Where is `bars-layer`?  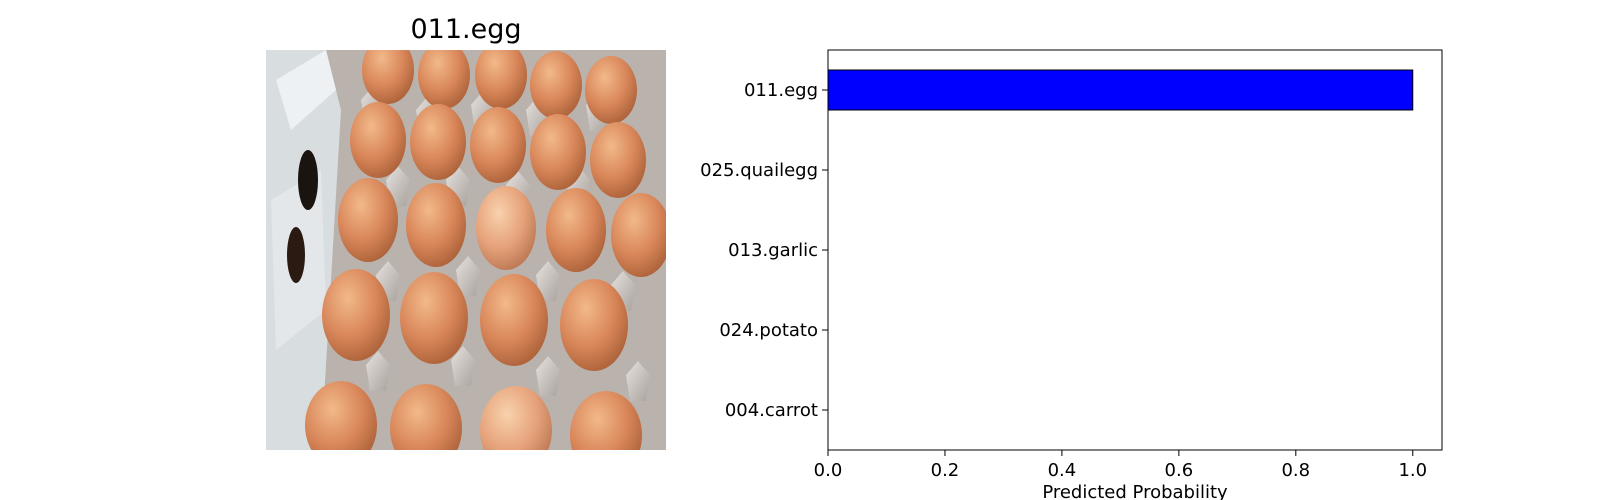 bars-layer is located at coordinates (1120, 90).